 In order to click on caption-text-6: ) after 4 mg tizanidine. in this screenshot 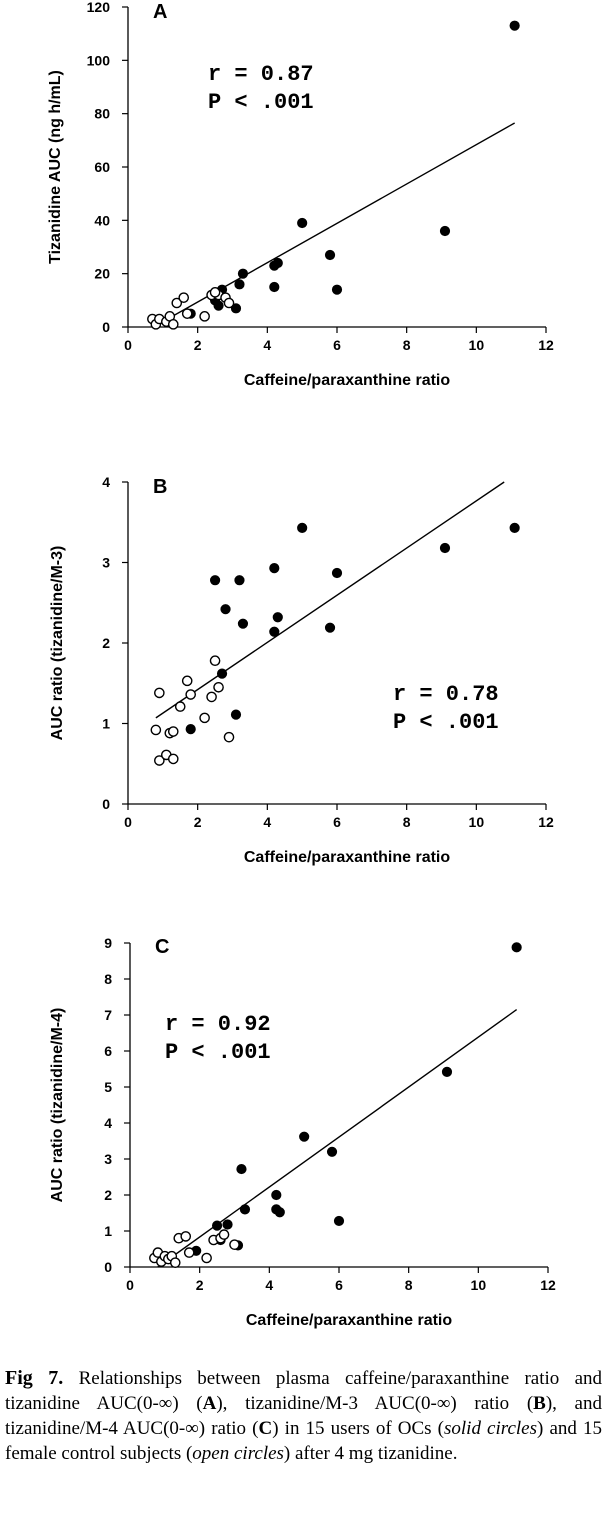, I will do `click(370, 1453)`.